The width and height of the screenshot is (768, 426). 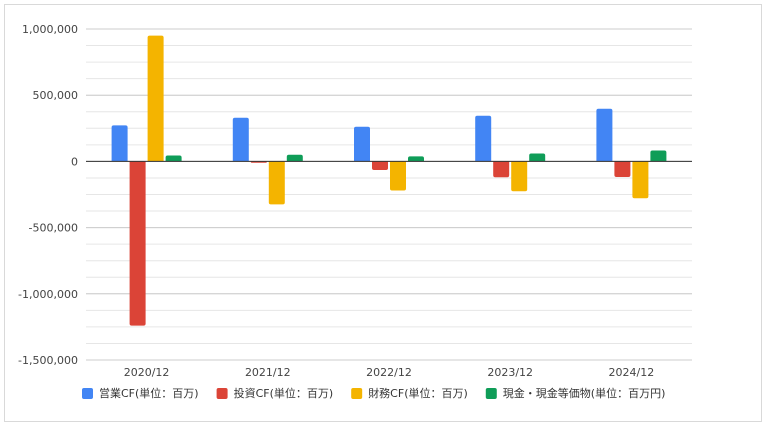 I want to click on legend-label: 投資CF(単位：百万), so click(x=284, y=393).